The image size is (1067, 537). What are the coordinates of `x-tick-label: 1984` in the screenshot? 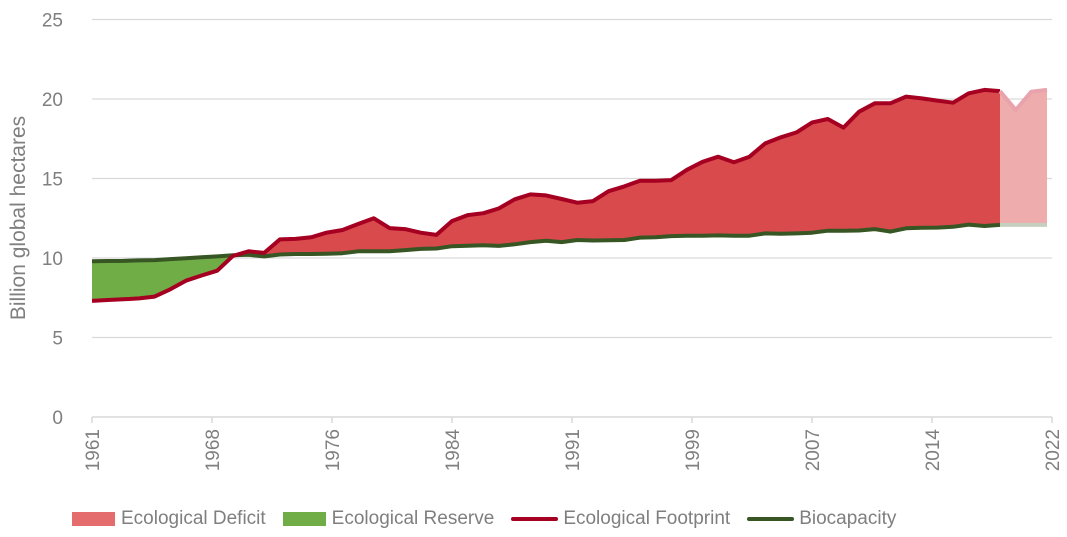 It's located at (453, 450).